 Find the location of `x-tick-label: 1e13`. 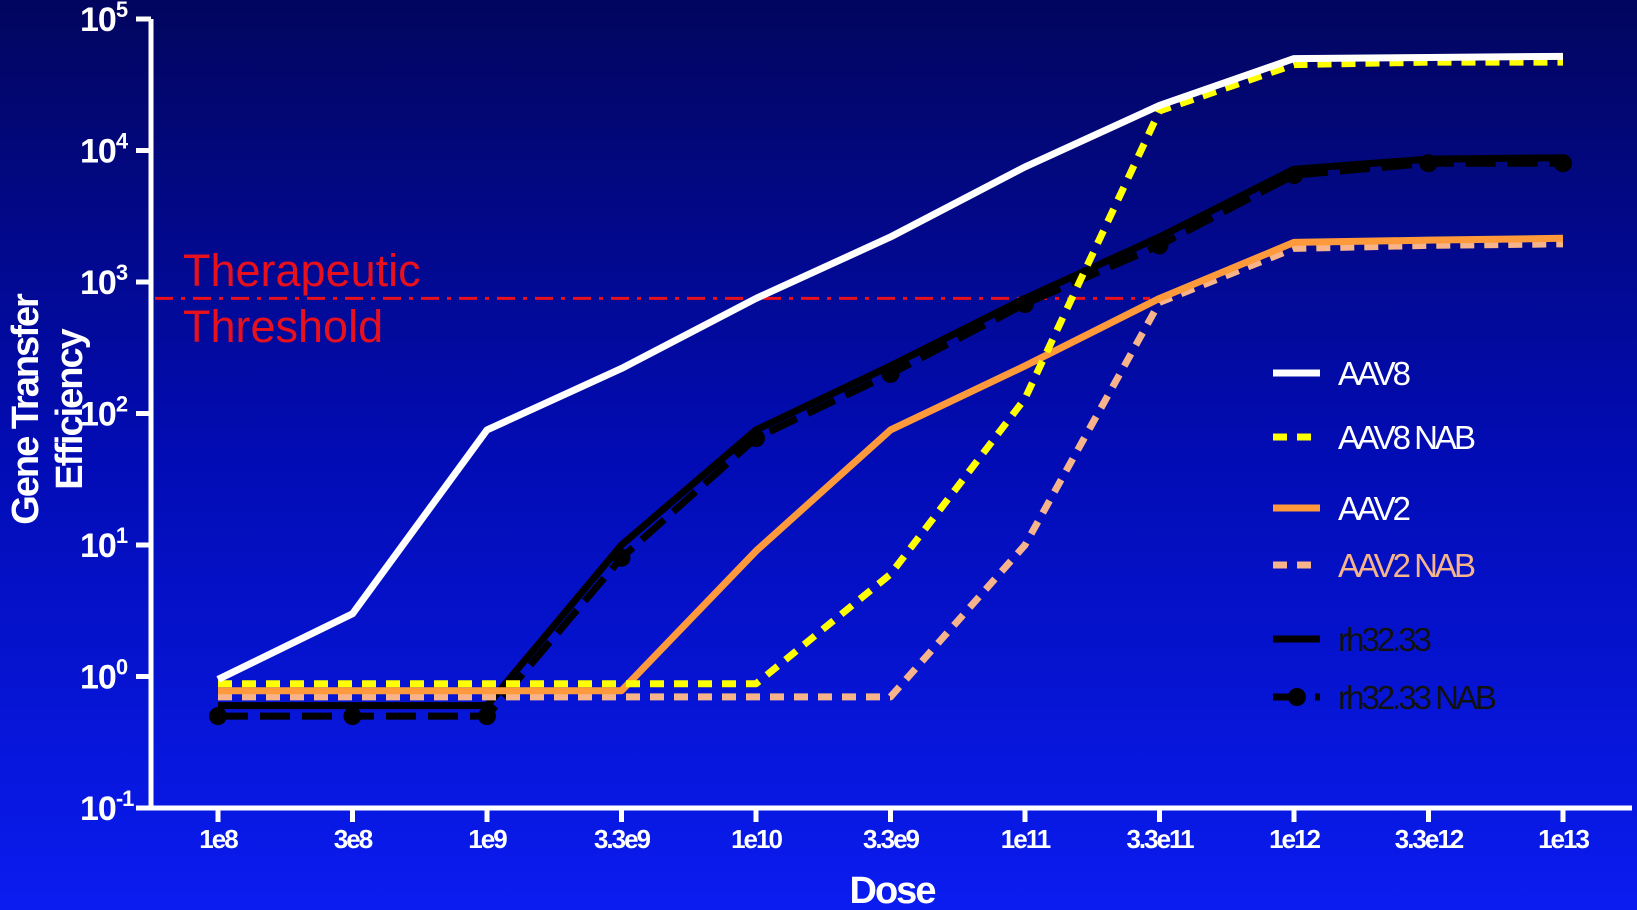

x-tick-label: 1e13 is located at coordinates (1563, 839).